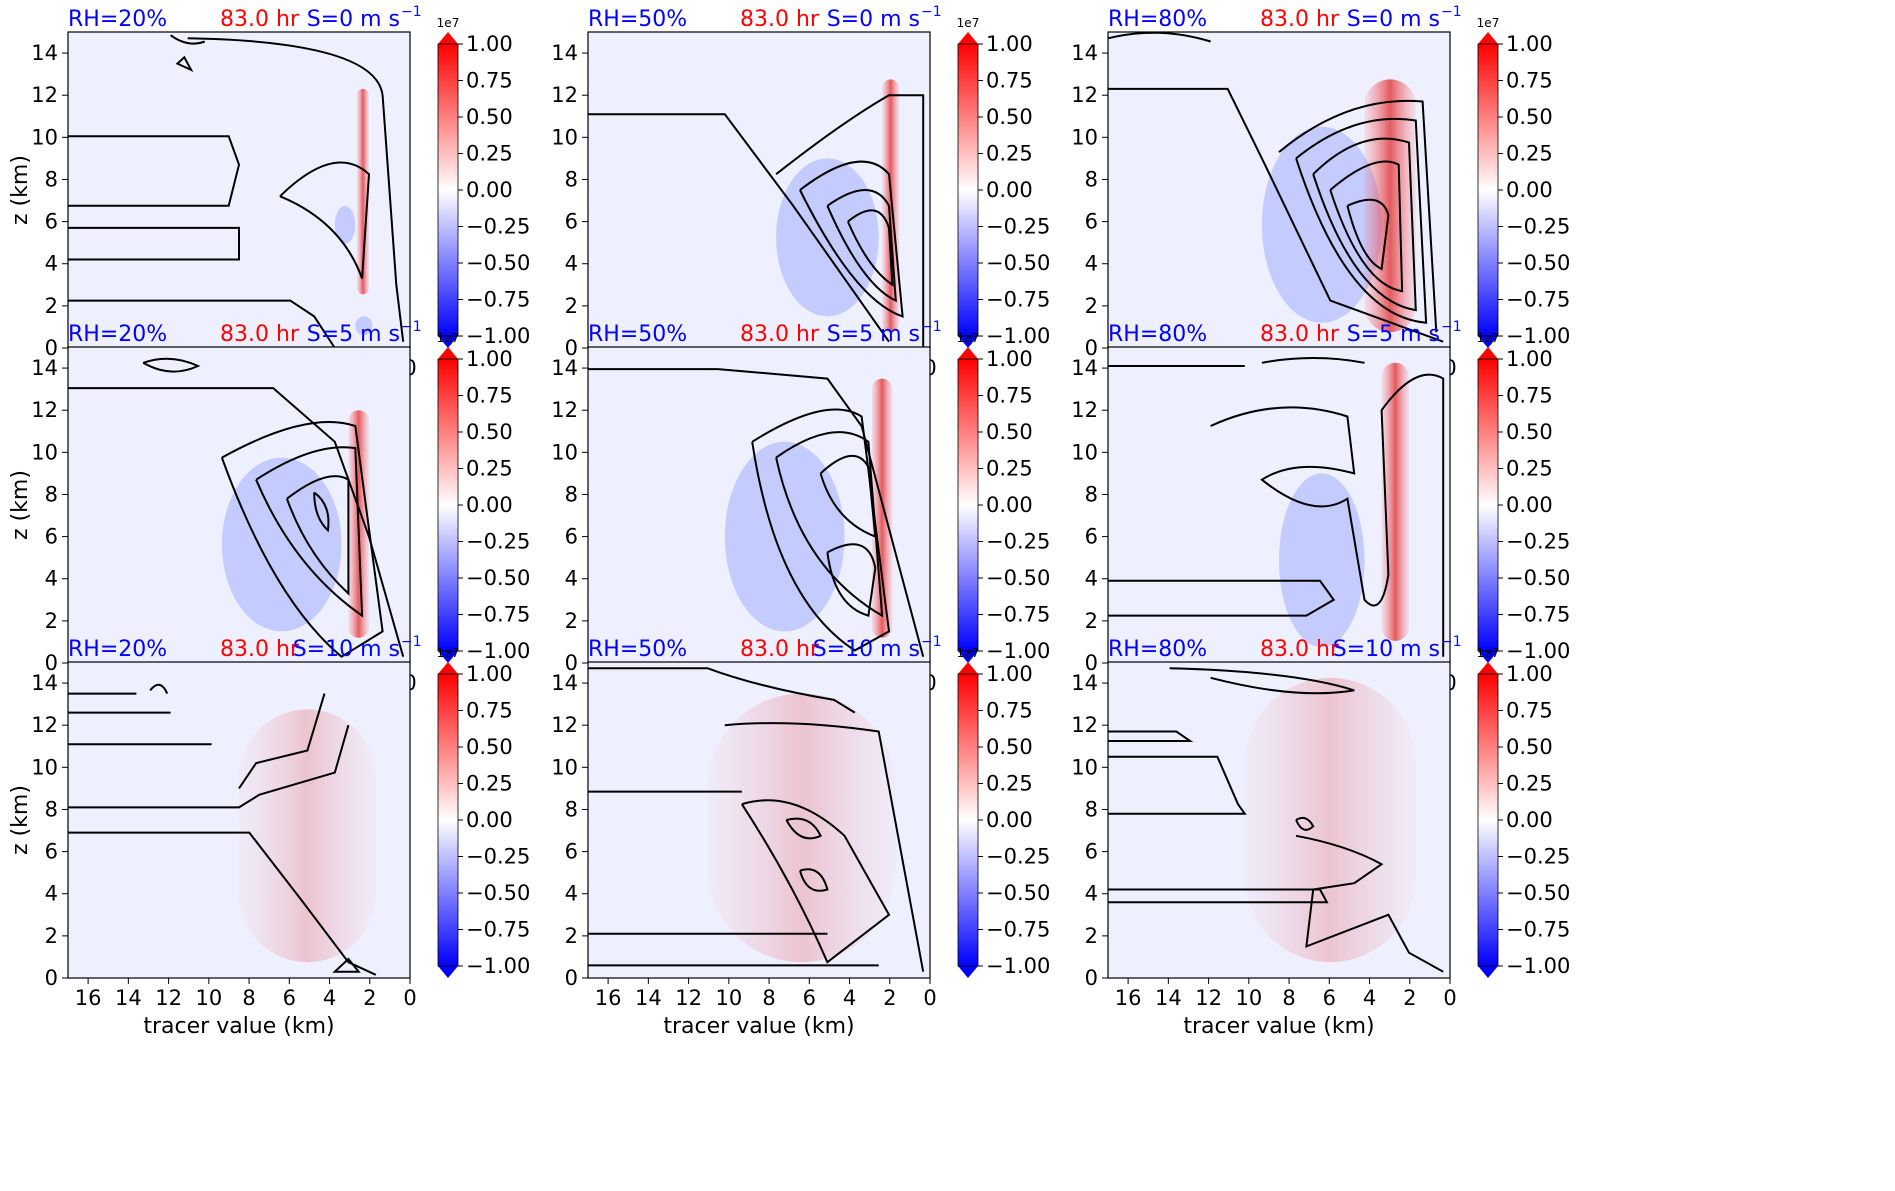  What do you see at coordinates (968, 653) in the screenshot?
I see `colorbar-exponent: 1e7` at bounding box center [968, 653].